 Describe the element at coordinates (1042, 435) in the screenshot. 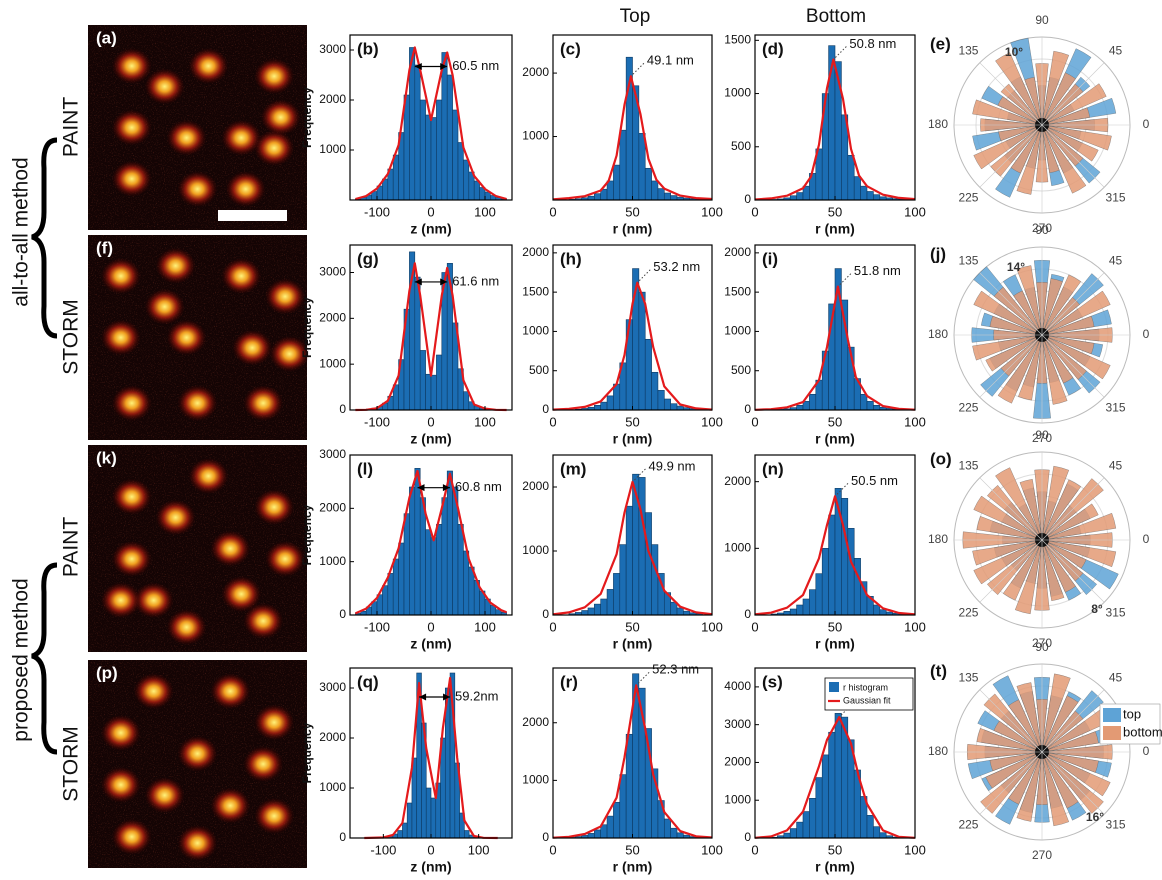

I see `theta-tick-label: 90` at that location.